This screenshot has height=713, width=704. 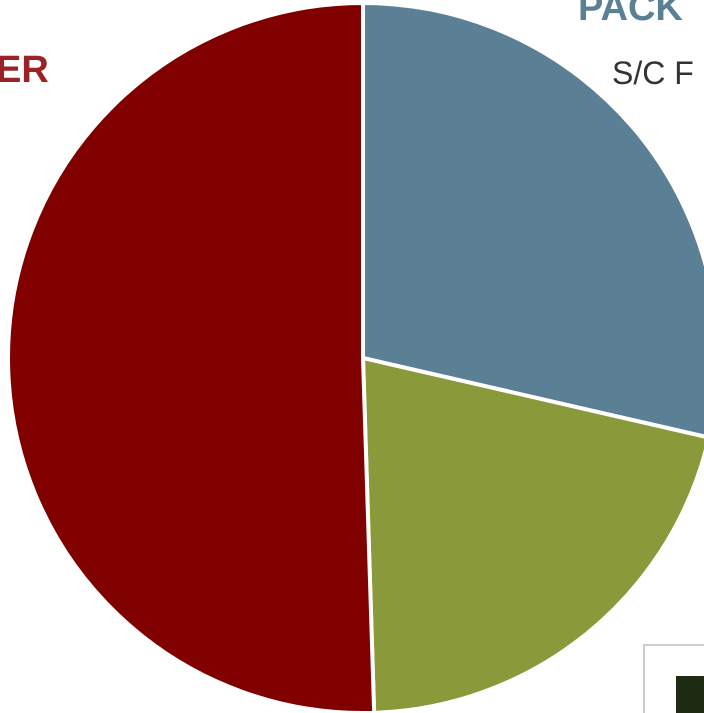 I want to click on label-fragment: PACK, so click(x=630, y=14).